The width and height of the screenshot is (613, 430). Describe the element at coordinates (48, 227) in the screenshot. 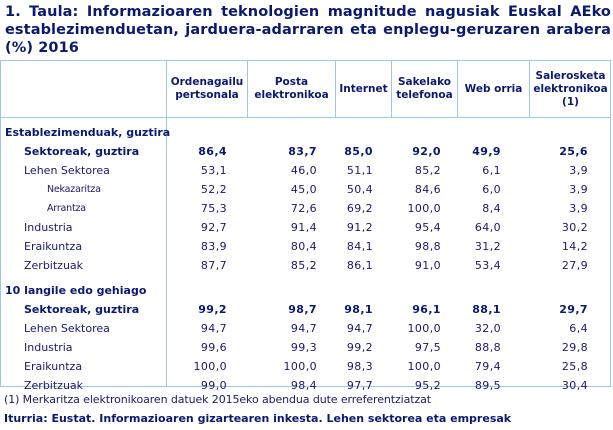

I see `row-label: Industria` at that location.